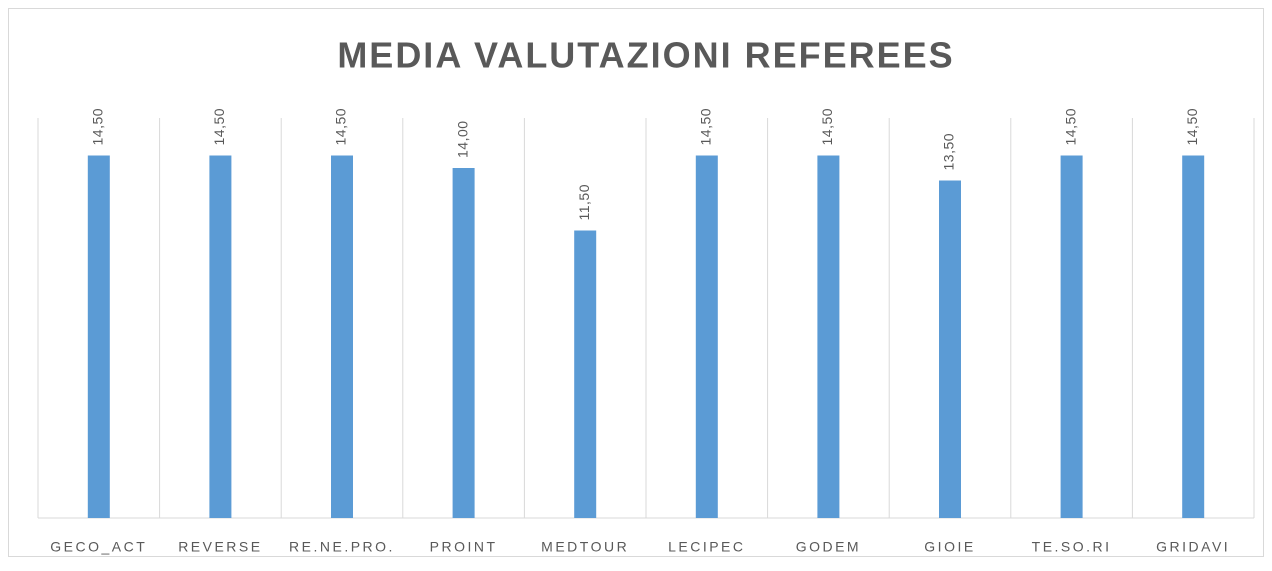 Image resolution: width=1272 pixels, height=571 pixels. Describe the element at coordinates (1193, 547) in the screenshot. I see `x-tick-label: GRIDAVI` at that location.